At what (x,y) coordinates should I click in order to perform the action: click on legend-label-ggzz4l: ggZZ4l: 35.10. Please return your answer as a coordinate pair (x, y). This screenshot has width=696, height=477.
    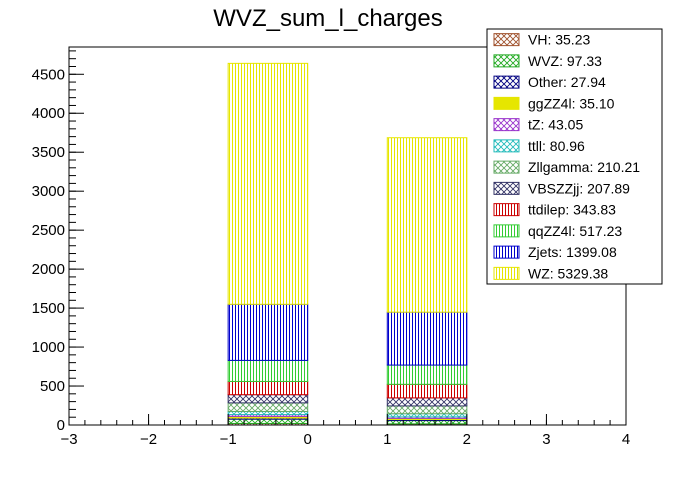
    Looking at the image, I should click on (571, 103).